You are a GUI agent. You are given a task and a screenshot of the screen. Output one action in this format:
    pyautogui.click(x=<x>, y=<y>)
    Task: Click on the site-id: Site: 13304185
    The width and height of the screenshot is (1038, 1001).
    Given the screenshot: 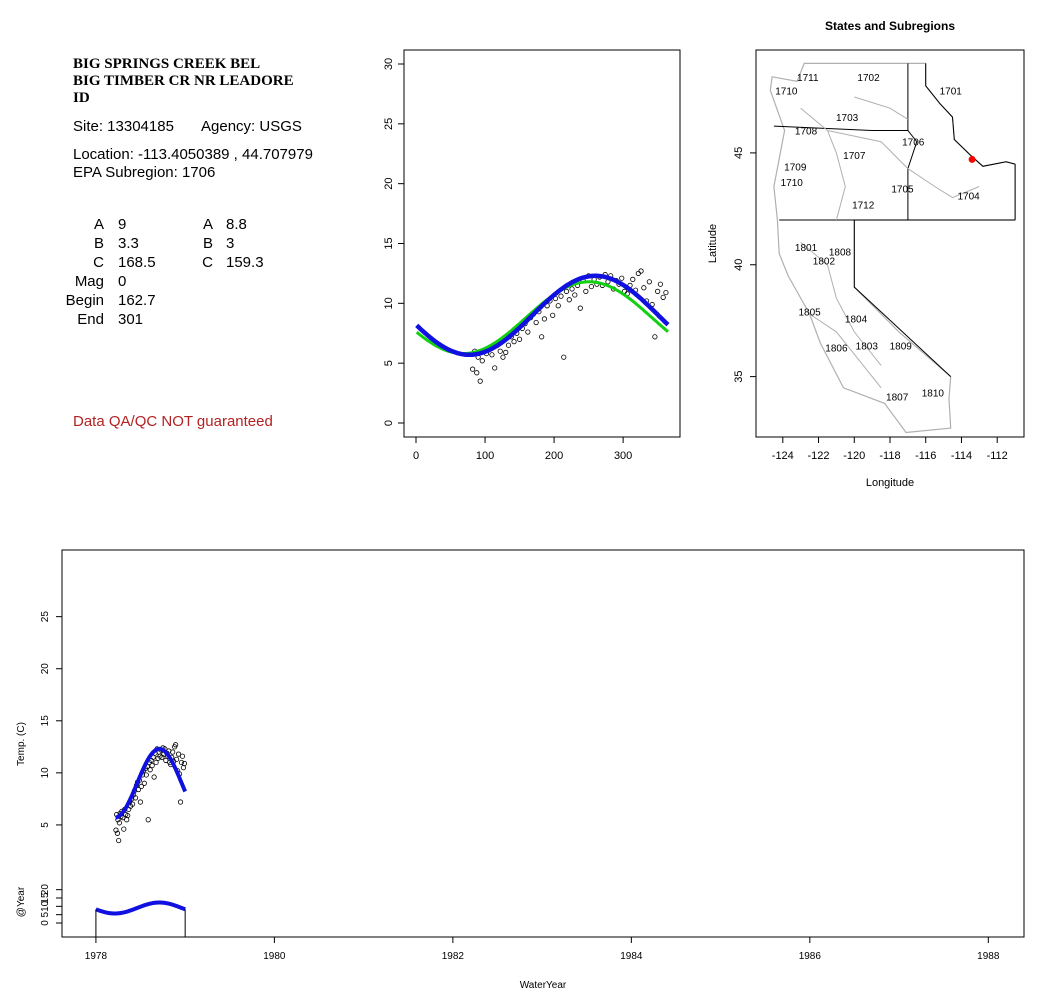 What is the action you would take?
    pyautogui.click(x=123, y=126)
    